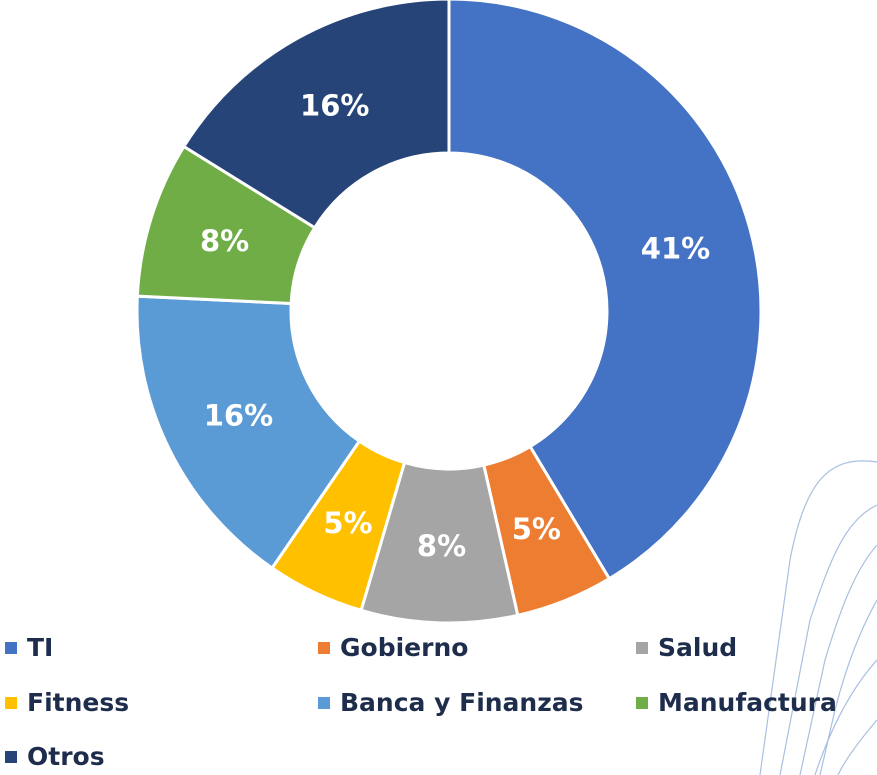 This screenshot has height=775, width=877. Describe the element at coordinates (40, 647) in the screenshot. I see `legend-label: TI` at that location.